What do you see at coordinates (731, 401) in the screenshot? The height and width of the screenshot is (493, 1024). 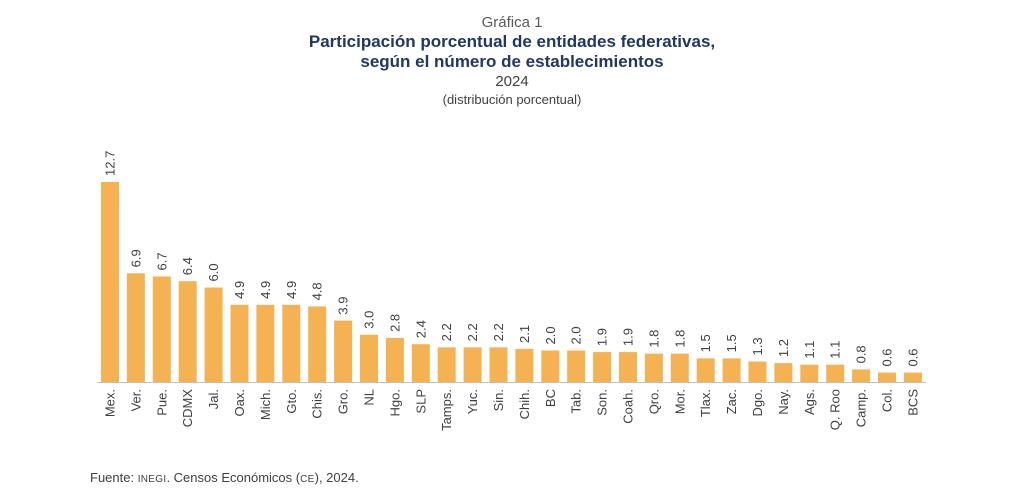 I see `category-label: Zac.` at bounding box center [731, 401].